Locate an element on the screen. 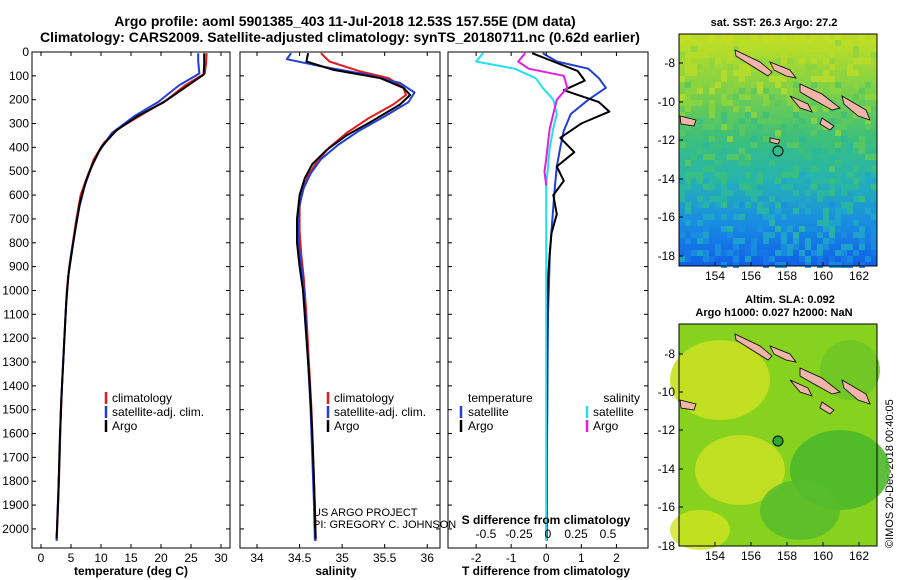  depth-tick-label: 1400 is located at coordinates (15, 386).